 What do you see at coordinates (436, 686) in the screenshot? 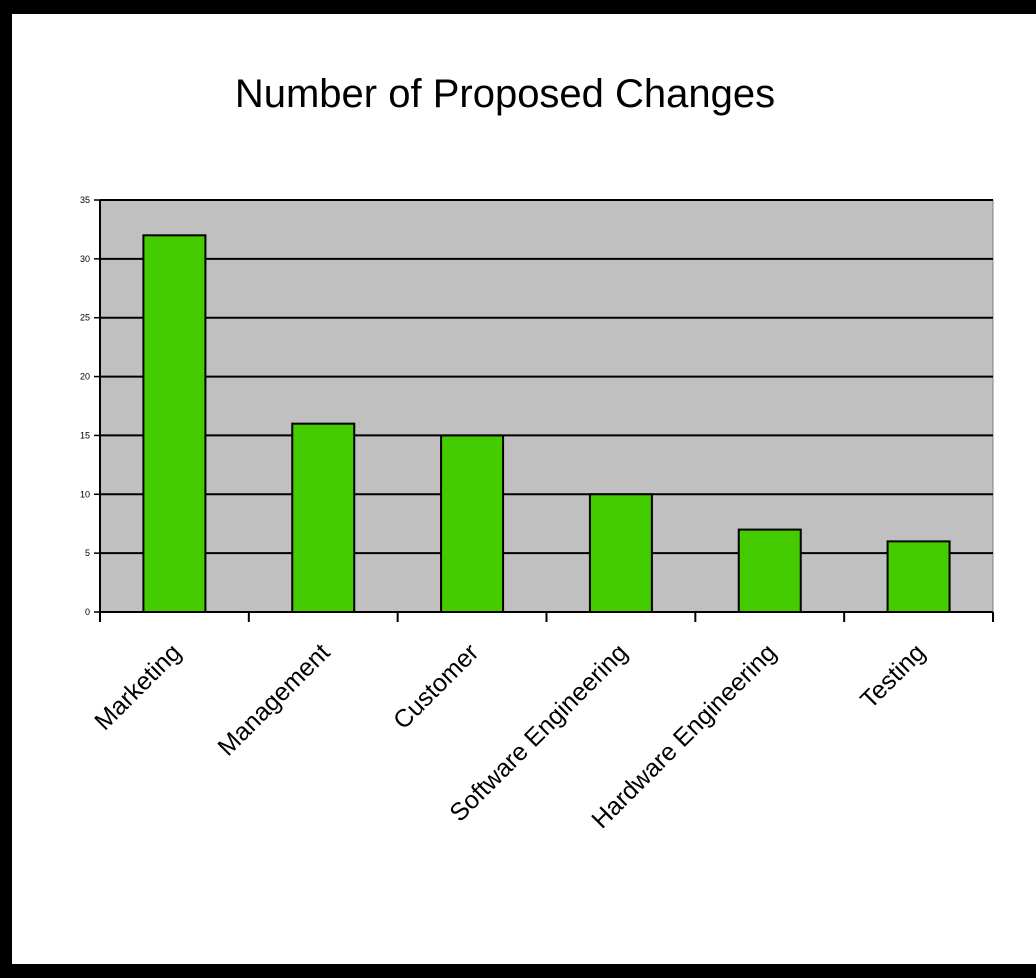
I see `category-label: Customer` at bounding box center [436, 686].